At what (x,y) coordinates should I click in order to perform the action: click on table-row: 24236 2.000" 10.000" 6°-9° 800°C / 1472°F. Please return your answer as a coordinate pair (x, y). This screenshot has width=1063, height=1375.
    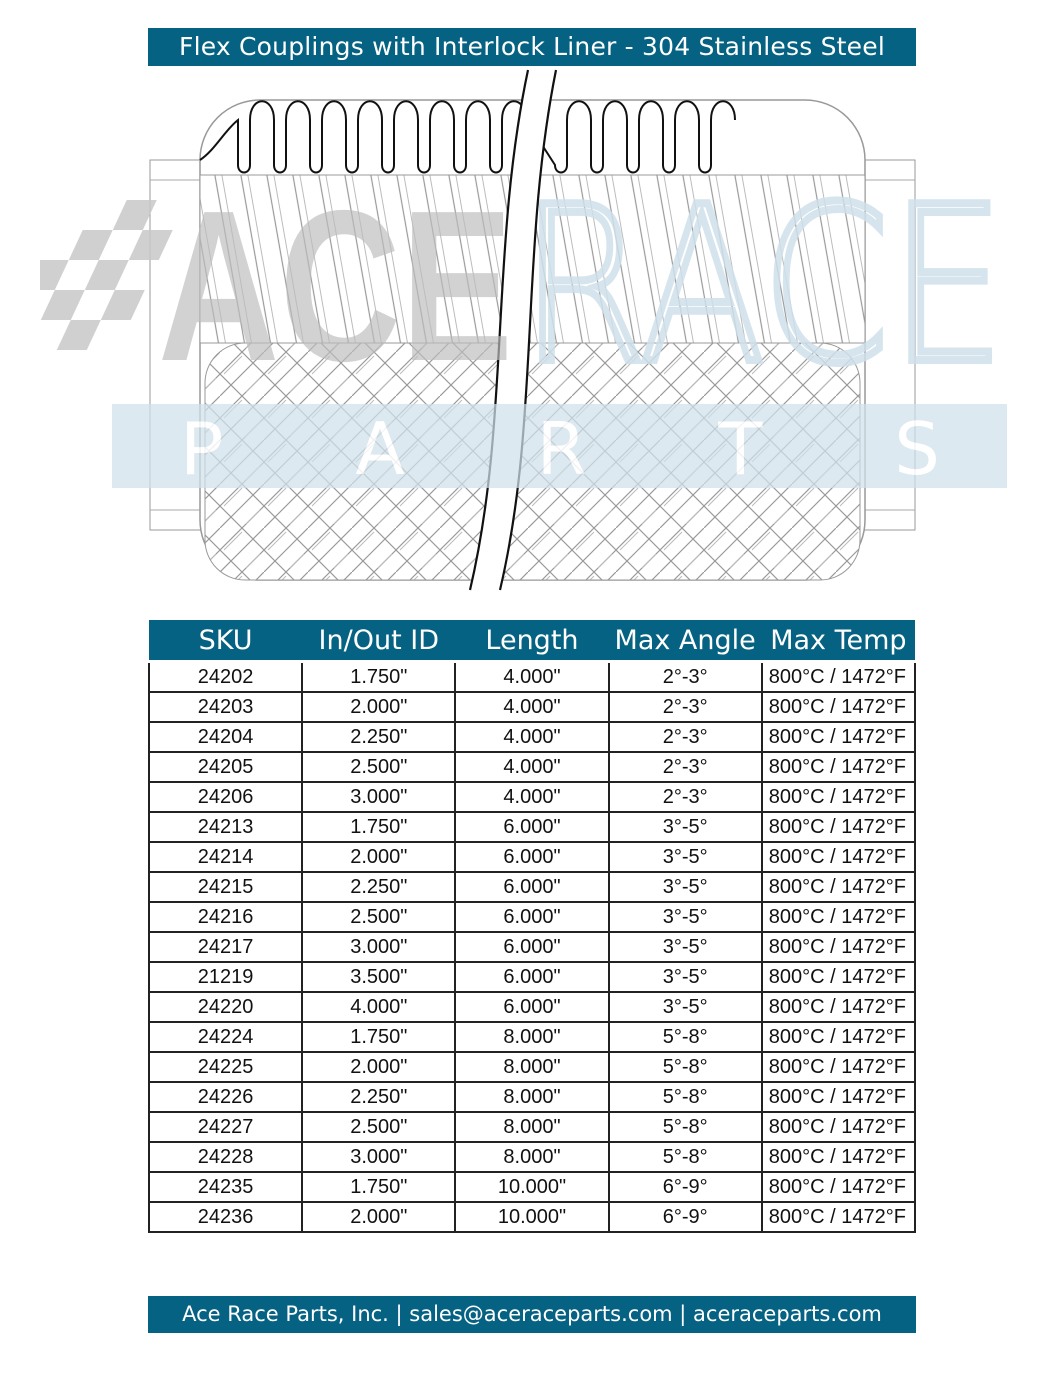
    Looking at the image, I should click on (532, 1217).